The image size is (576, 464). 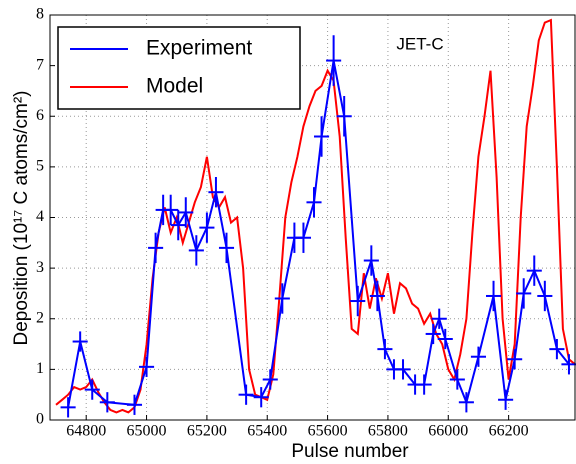 I want to click on x-tick-label: 66000, so click(x=448, y=431).